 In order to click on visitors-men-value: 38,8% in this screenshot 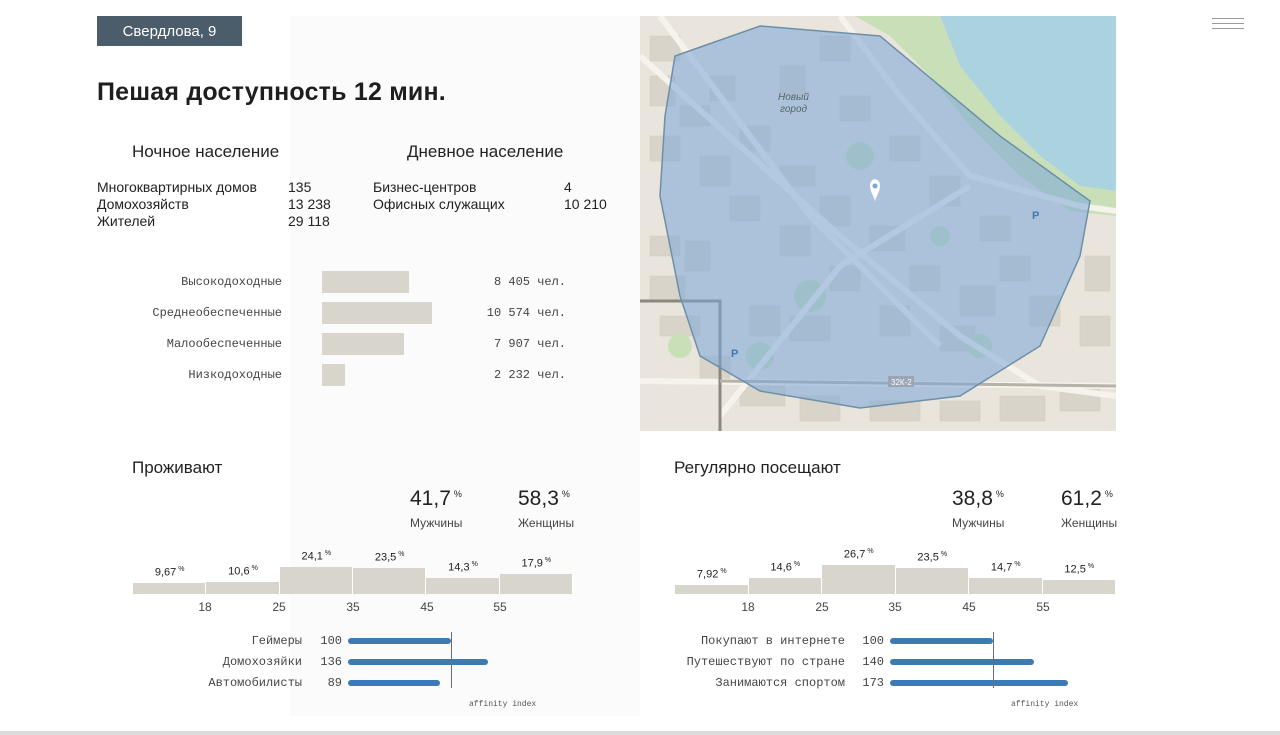, I will do `click(978, 498)`.